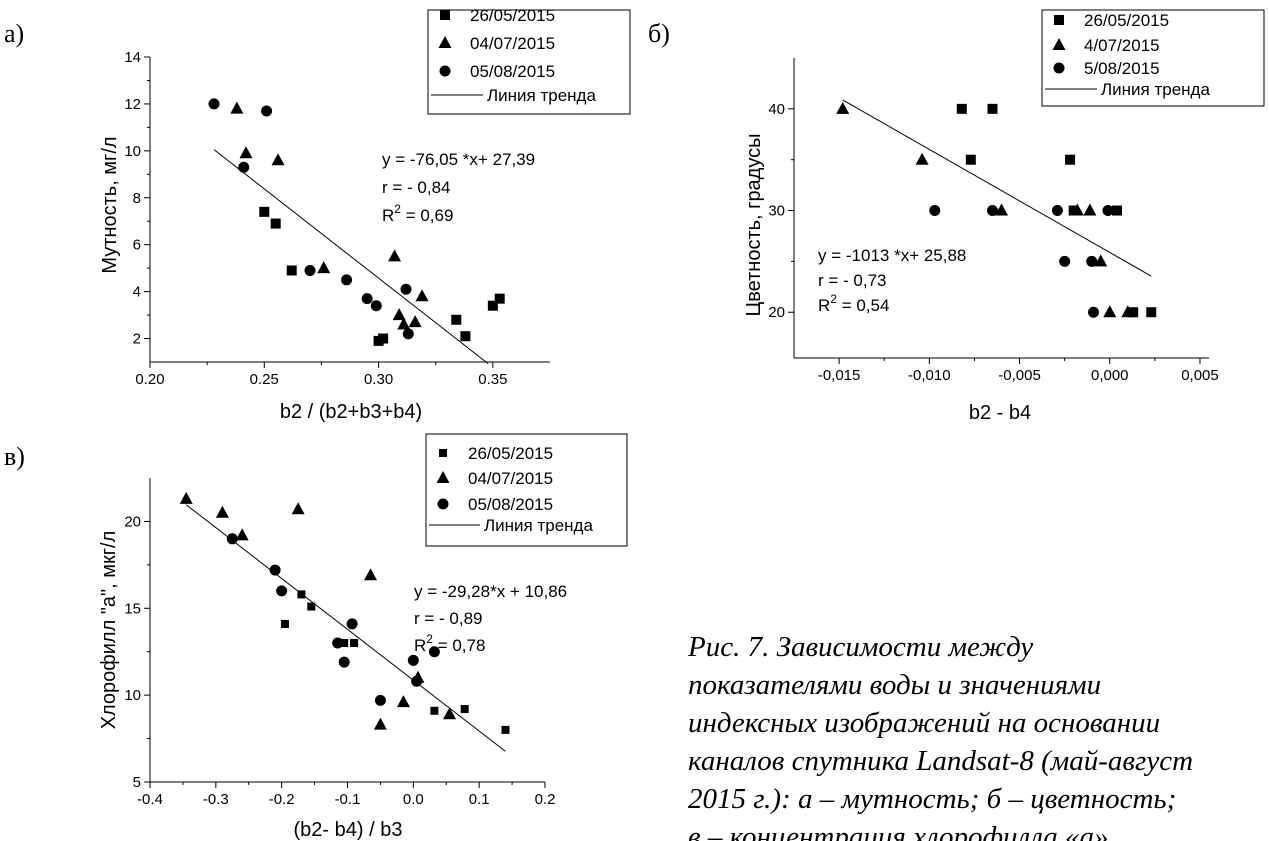 This screenshot has width=1269, height=841. What do you see at coordinates (895, 685) in the screenshot?
I see `caption-line-2: показателями воды и значениями` at bounding box center [895, 685].